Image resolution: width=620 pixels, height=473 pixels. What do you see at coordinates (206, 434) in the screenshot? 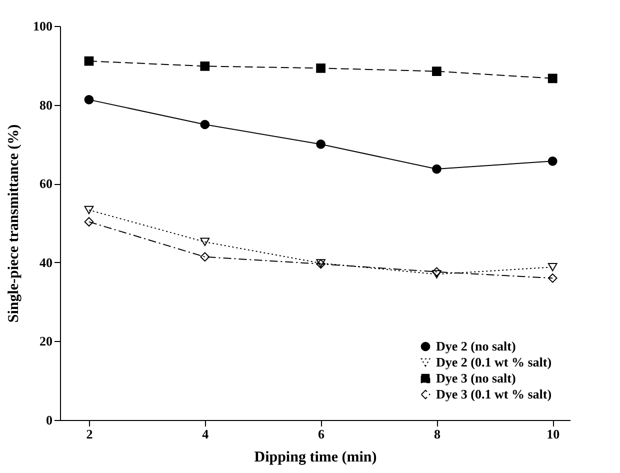
I see `x-tick-label: 4` at bounding box center [206, 434].